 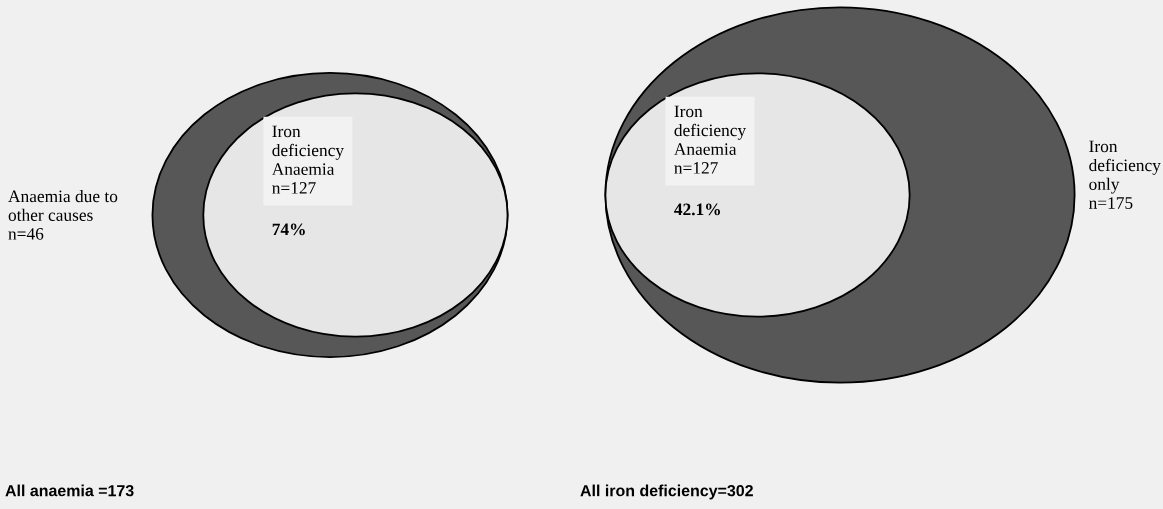 What do you see at coordinates (26, 234) in the screenshot?
I see `data-label: n=46` at bounding box center [26, 234].